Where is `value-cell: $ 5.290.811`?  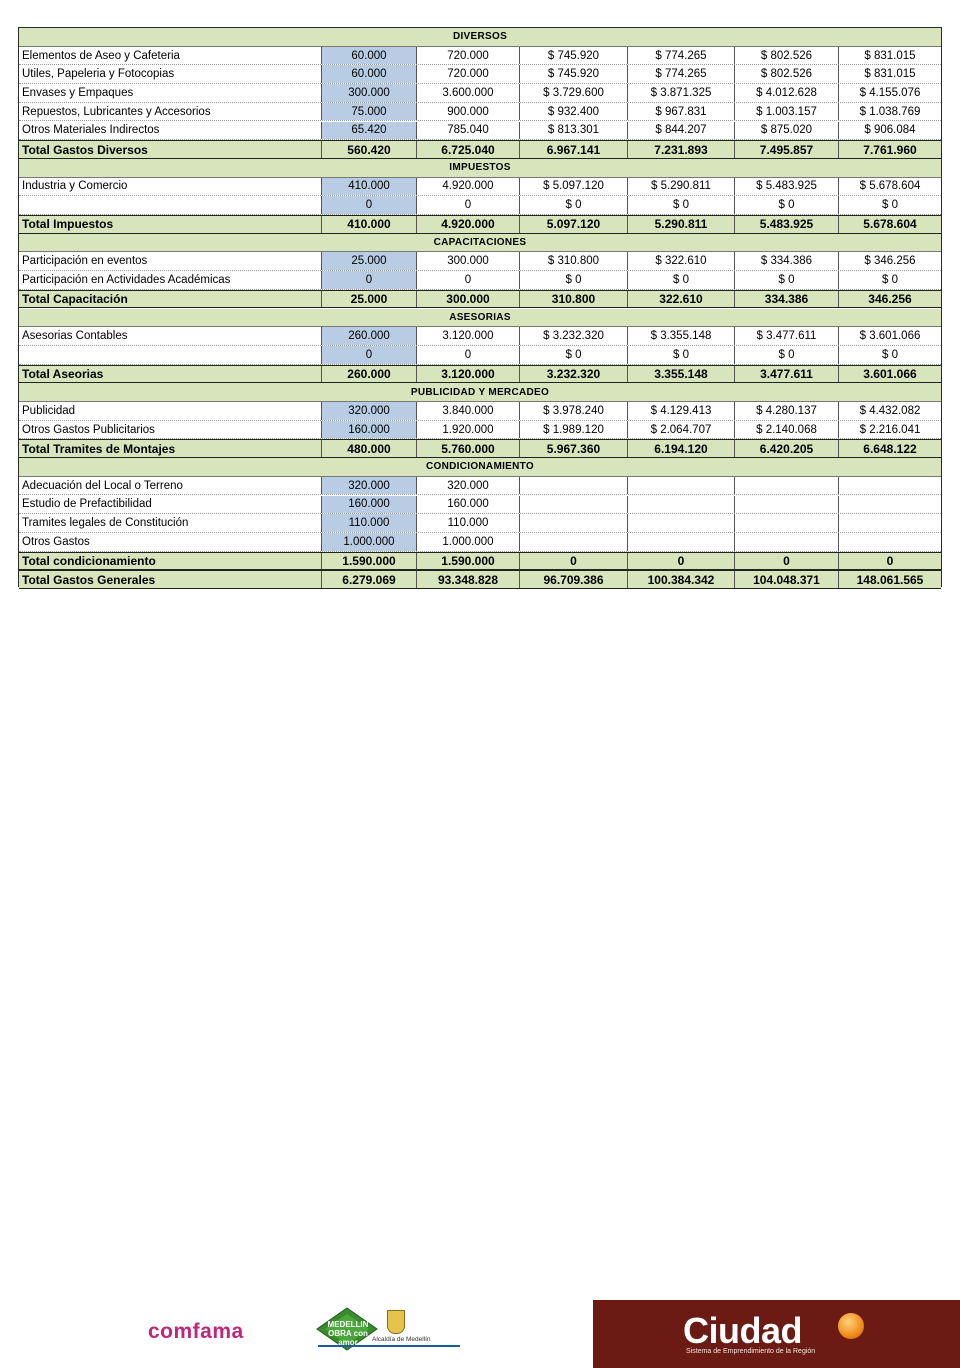 value-cell: $ 5.290.811 is located at coordinates (681, 186).